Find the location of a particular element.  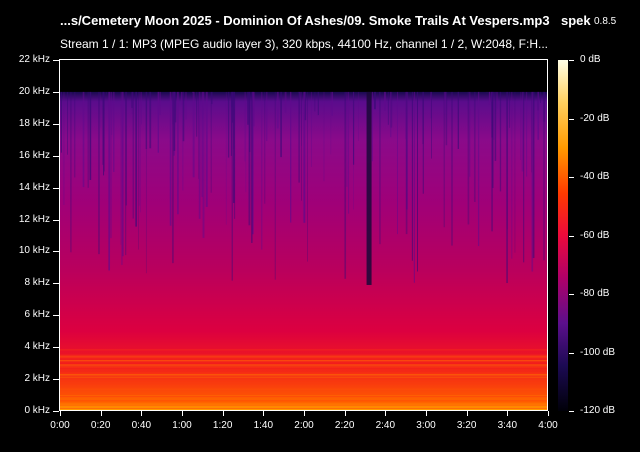

time-tick-label: 0:00 is located at coordinates (60, 425).